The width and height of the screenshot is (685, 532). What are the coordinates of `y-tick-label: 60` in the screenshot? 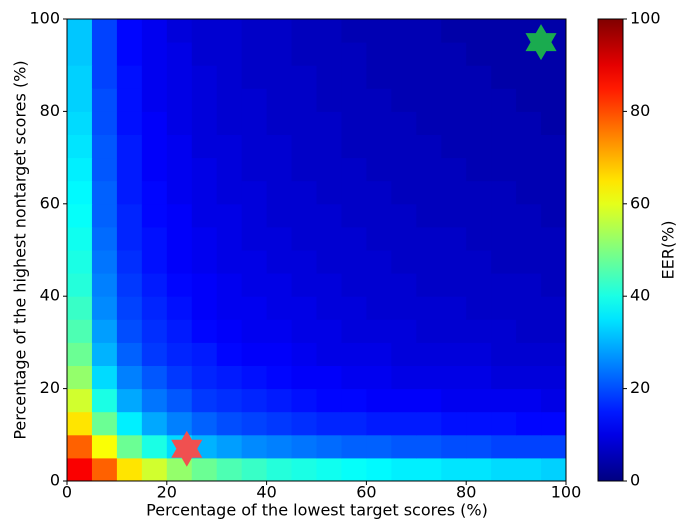 It's located at (50, 202).